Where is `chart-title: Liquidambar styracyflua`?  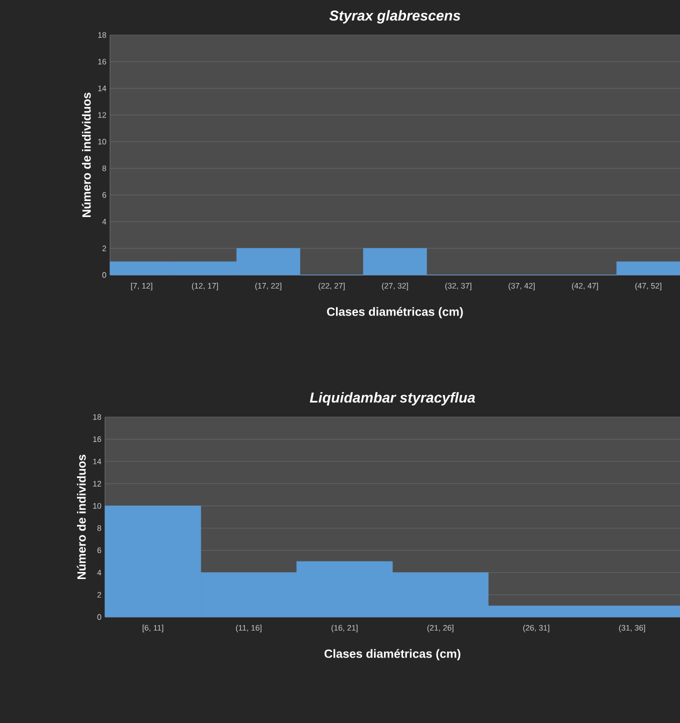
chart-title: Liquidambar styracyflua is located at coordinates (392, 399).